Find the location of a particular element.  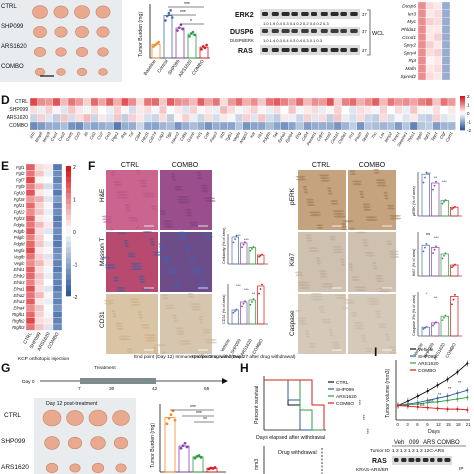

tumor-photo-grid is located at coordinates (71, 41).